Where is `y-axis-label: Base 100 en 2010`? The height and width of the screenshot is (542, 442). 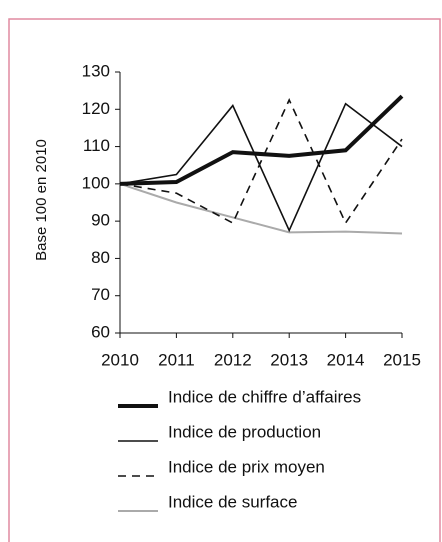 y-axis-label: Base 100 en 2010 is located at coordinates (41, 200).